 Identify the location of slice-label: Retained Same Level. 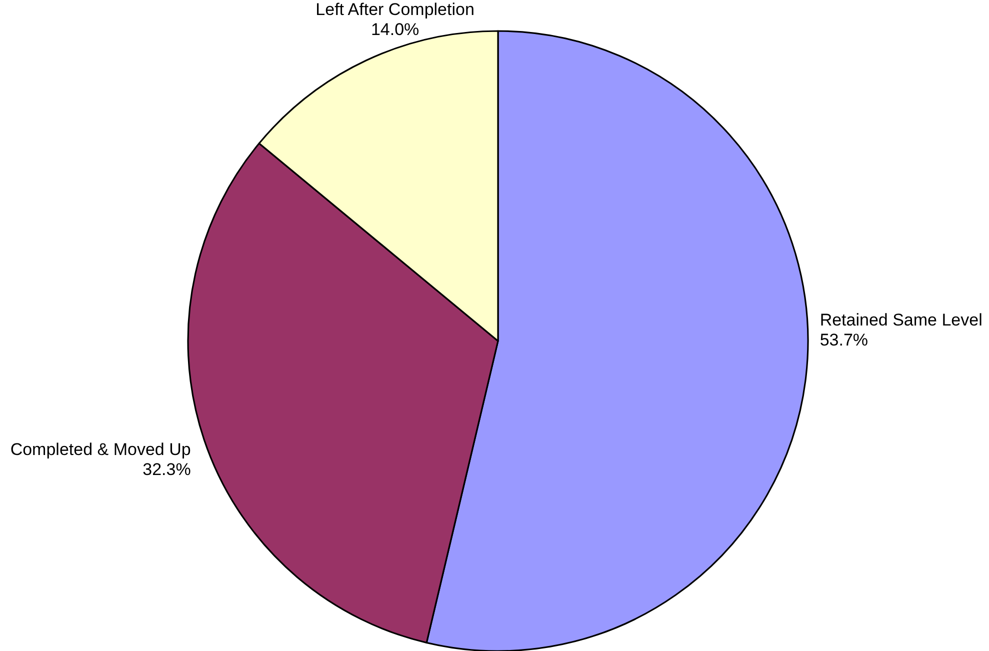
(901, 320).